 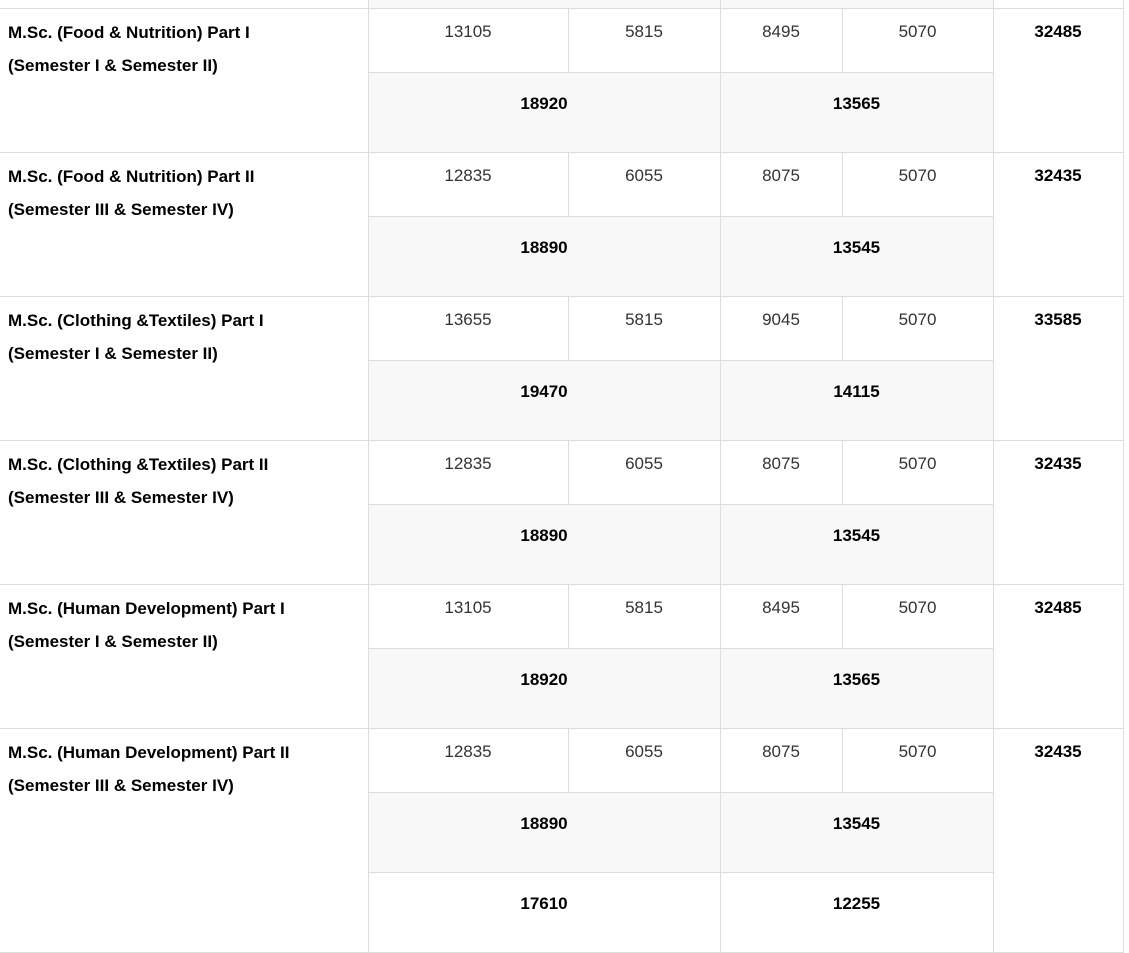 What do you see at coordinates (146, 608) in the screenshot?
I see `course-name-line1: M.Sc. (Human Development) Part I` at bounding box center [146, 608].